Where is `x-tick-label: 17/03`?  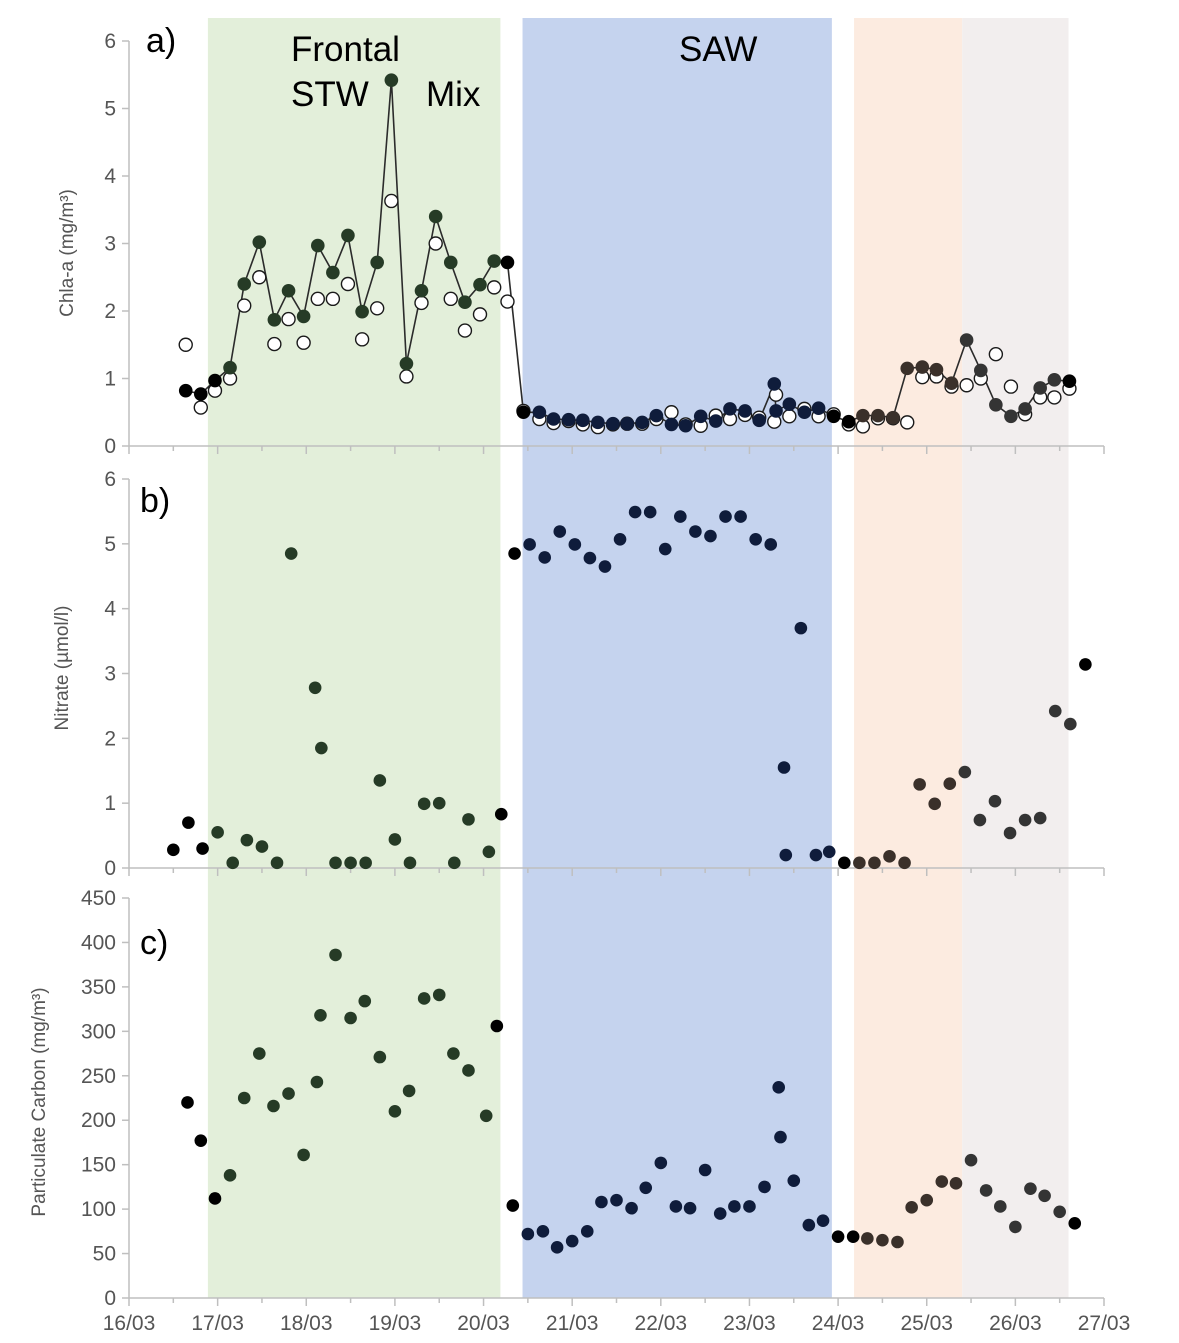
x-tick-label: 17/03 is located at coordinates (217, 1323).